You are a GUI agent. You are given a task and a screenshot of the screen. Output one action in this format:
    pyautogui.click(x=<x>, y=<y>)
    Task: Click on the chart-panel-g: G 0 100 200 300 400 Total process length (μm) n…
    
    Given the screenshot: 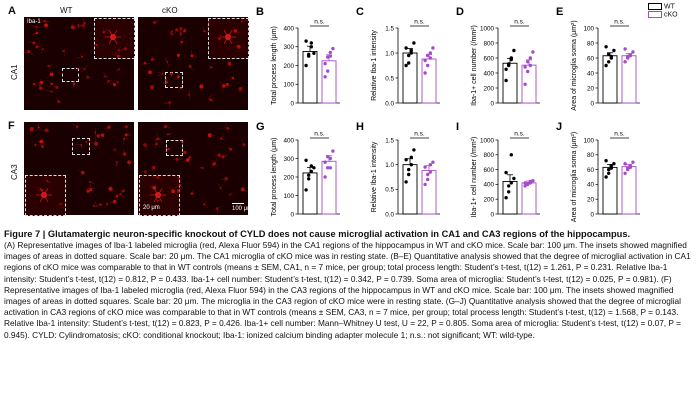 What is the action you would take?
    pyautogui.click(x=298, y=169)
    